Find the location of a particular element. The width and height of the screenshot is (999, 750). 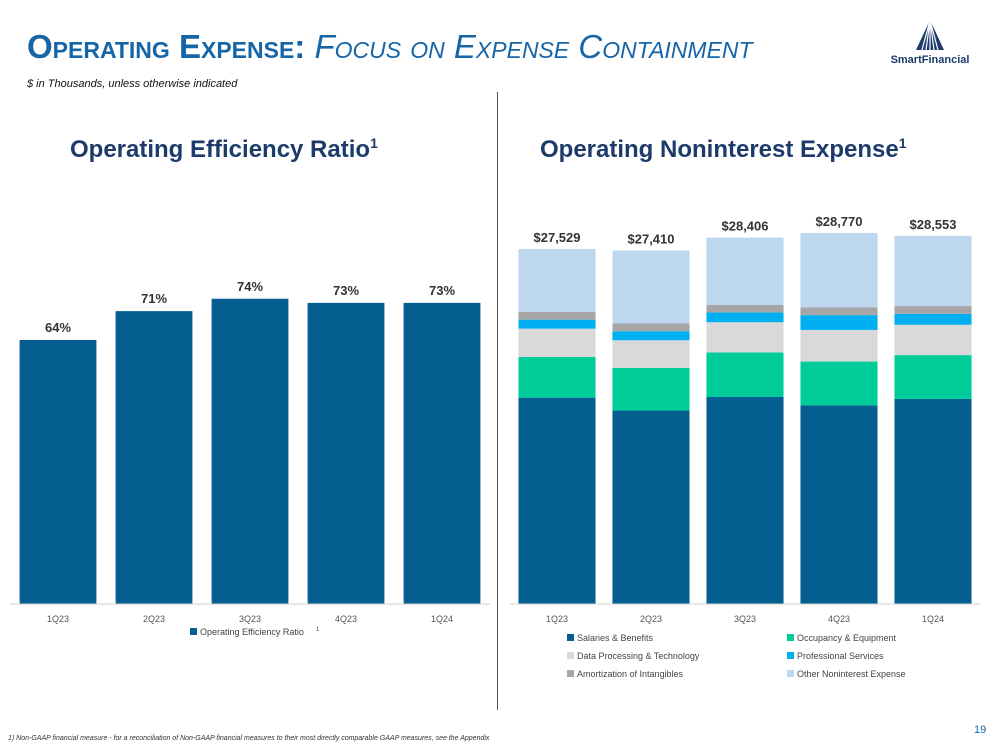

expense-total-label: $28,406 is located at coordinates (745, 226).